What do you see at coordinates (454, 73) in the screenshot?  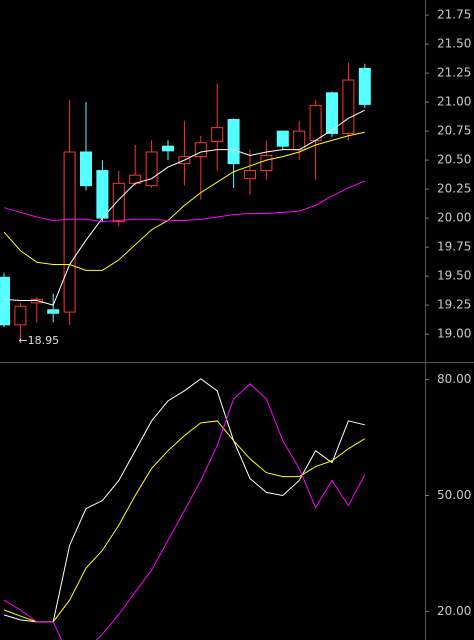 I see `y-tick-label: 21.25` at bounding box center [454, 73].